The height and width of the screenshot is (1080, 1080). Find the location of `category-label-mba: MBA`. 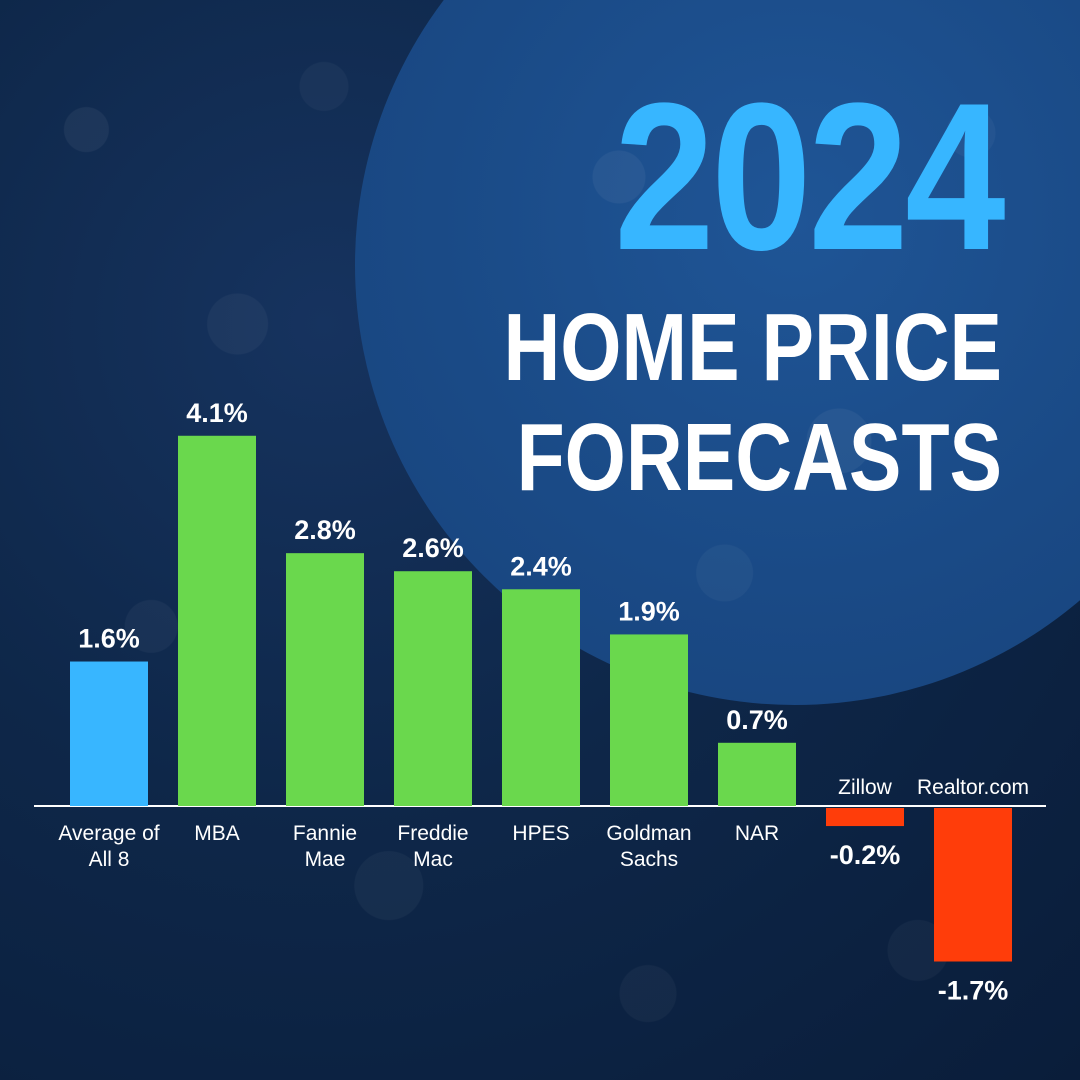

category-label-mba: MBA is located at coordinates (217, 833).